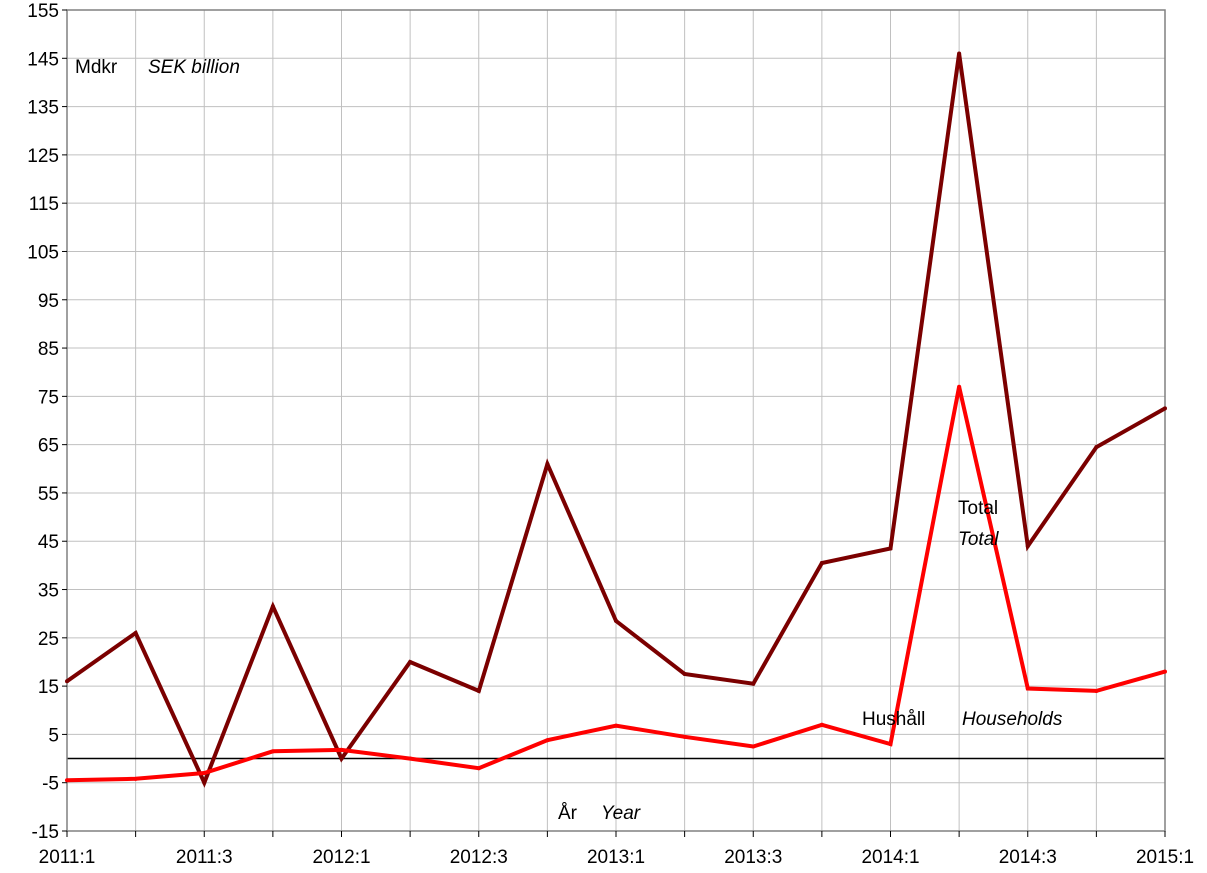  Describe the element at coordinates (48, 446) in the screenshot. I see `y-tick-label: 65` at that location.